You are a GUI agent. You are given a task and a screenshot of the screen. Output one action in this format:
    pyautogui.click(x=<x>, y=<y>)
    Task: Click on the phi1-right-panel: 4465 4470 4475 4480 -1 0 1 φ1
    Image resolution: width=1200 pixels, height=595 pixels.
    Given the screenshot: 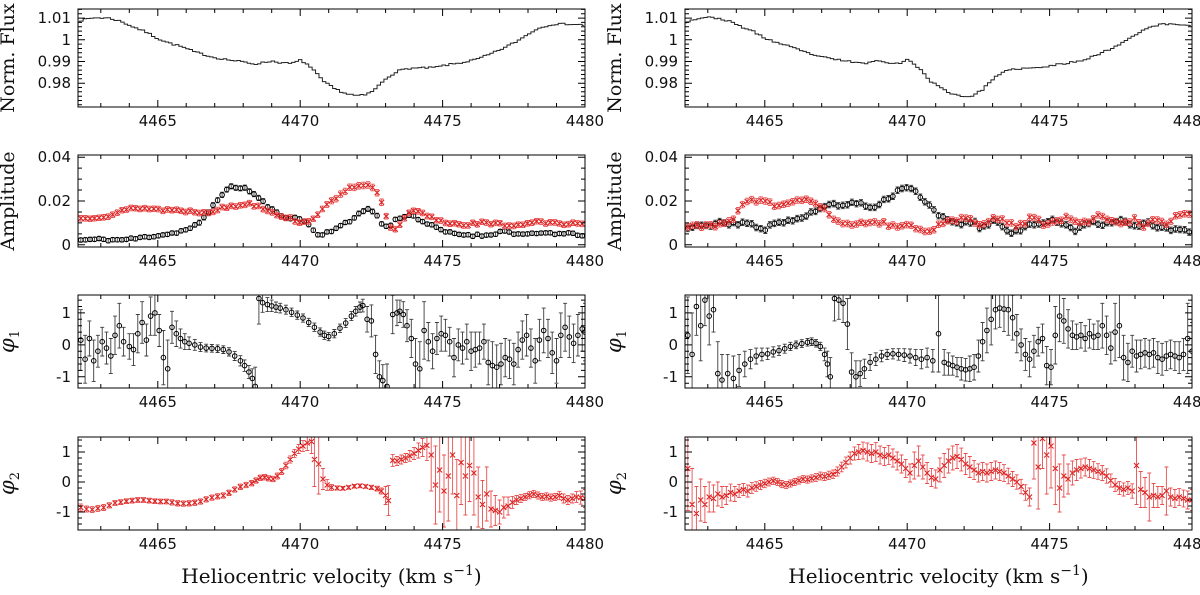 What is the action you would take?
    pyautogui.click(x=901, y=352)
    